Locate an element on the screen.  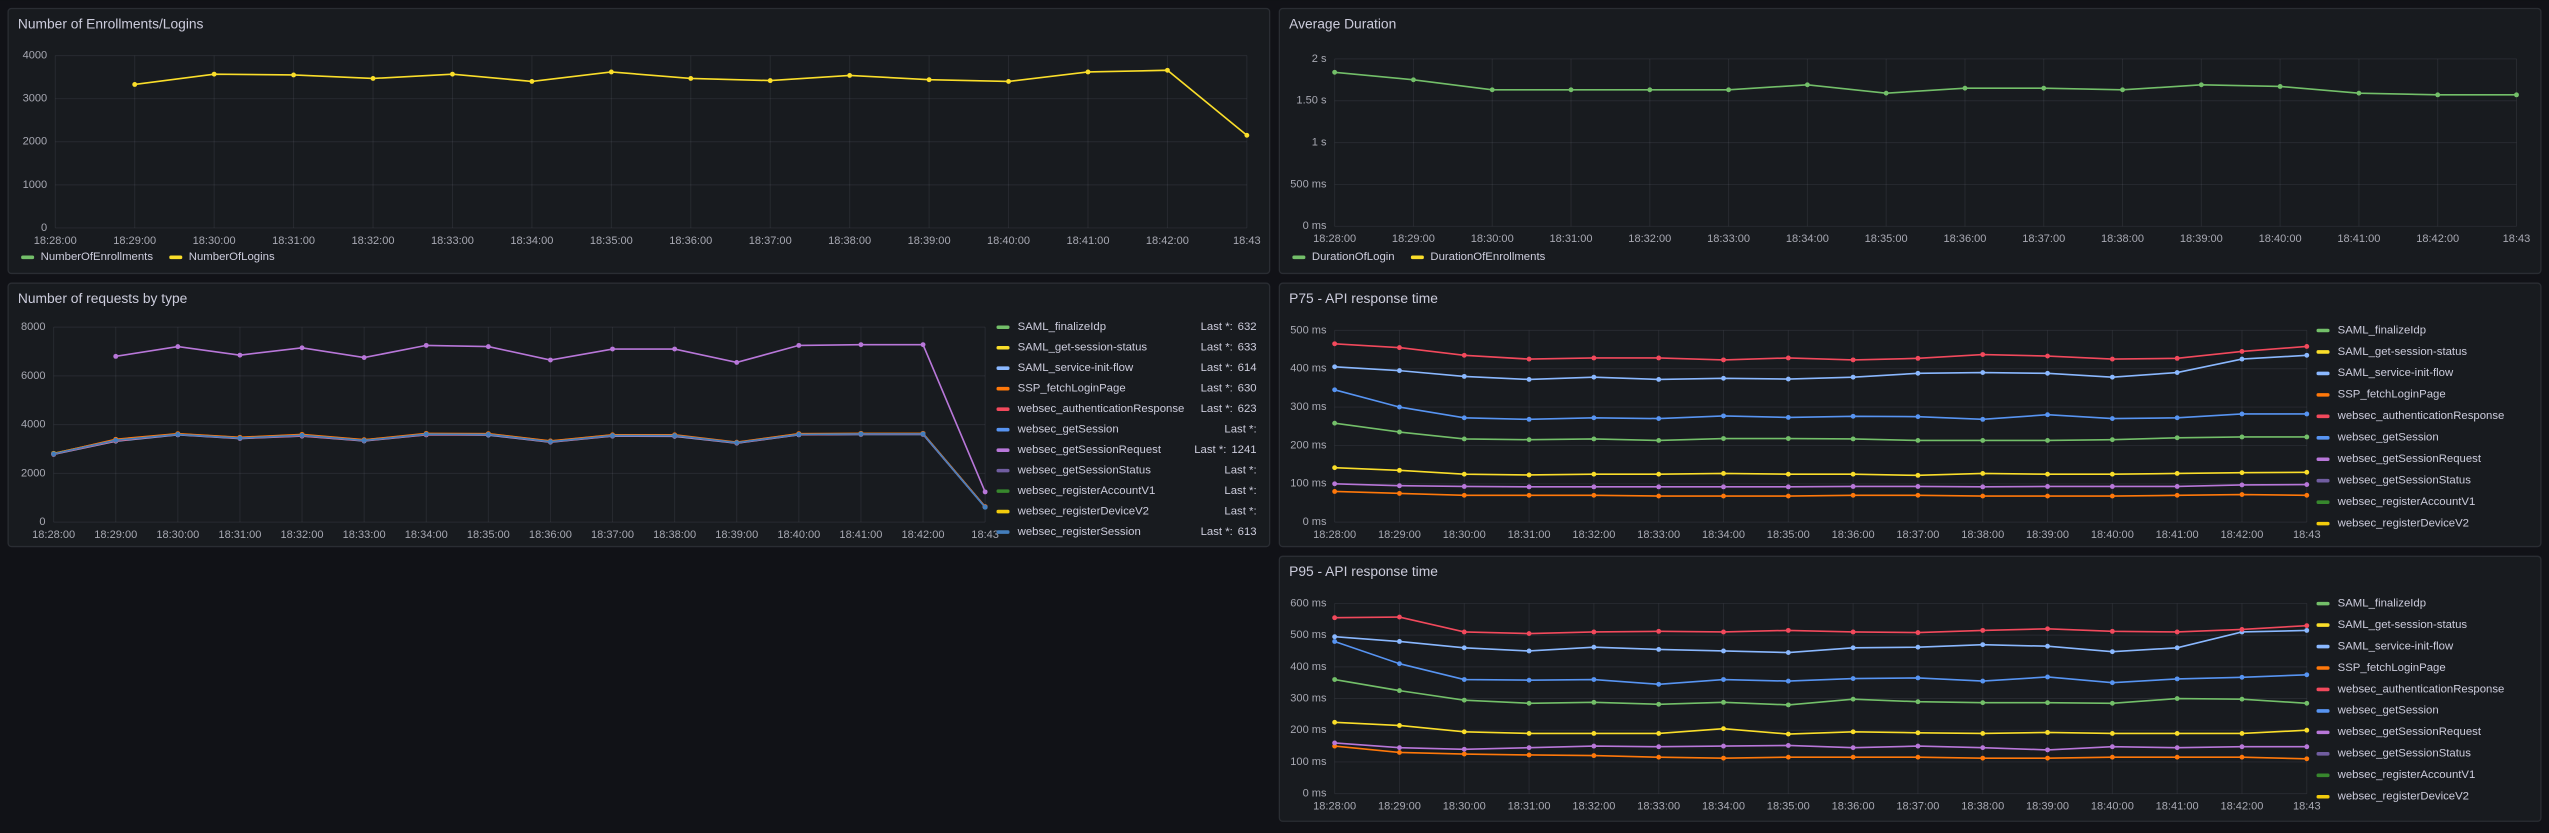
x-tick-label: 18:28:00 is located at coordinates (53, 535).